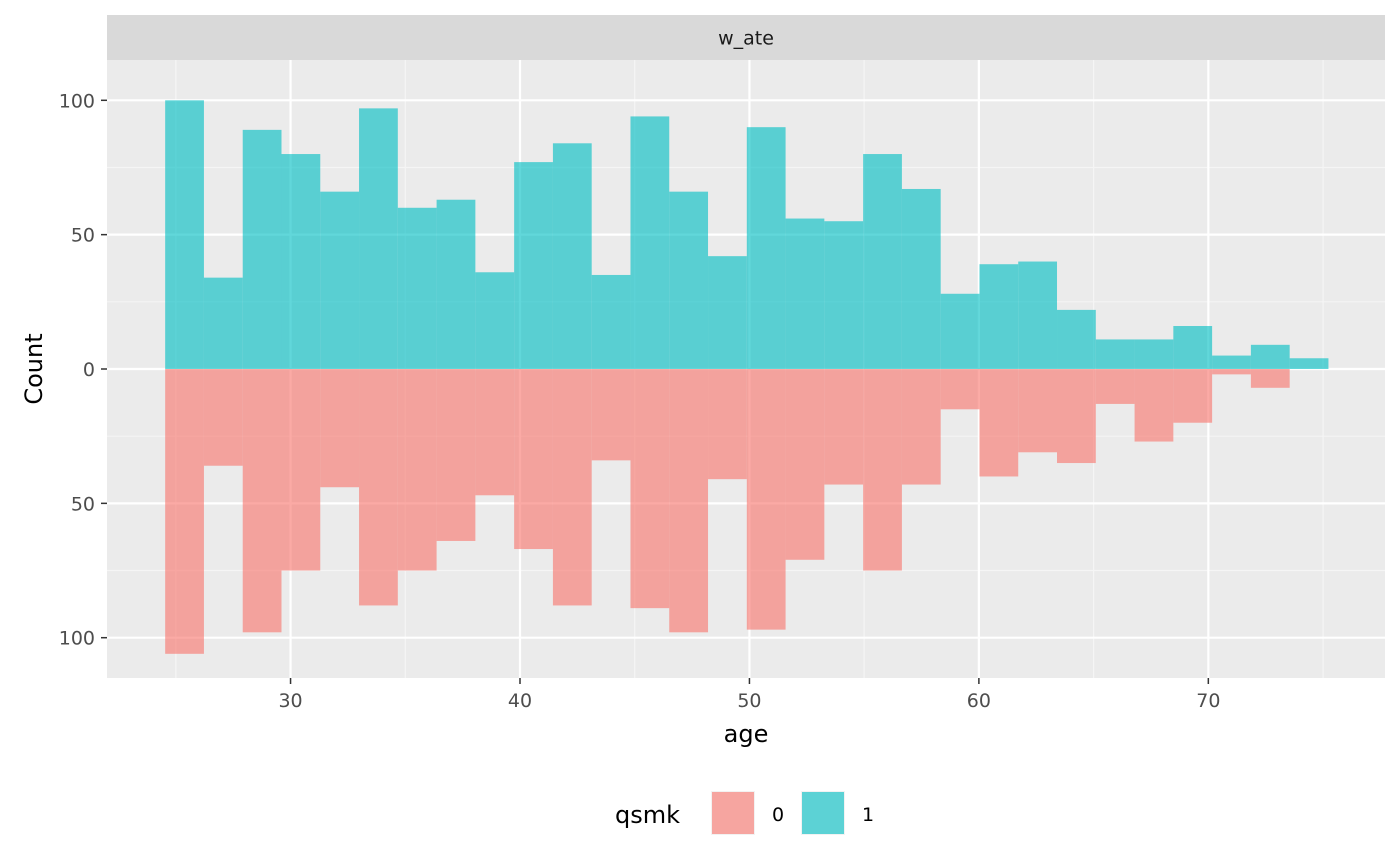 Image resolution: width=1400 pixels, height=866 pixels. I want to click on x-axis-title: age, so click(746, 734).